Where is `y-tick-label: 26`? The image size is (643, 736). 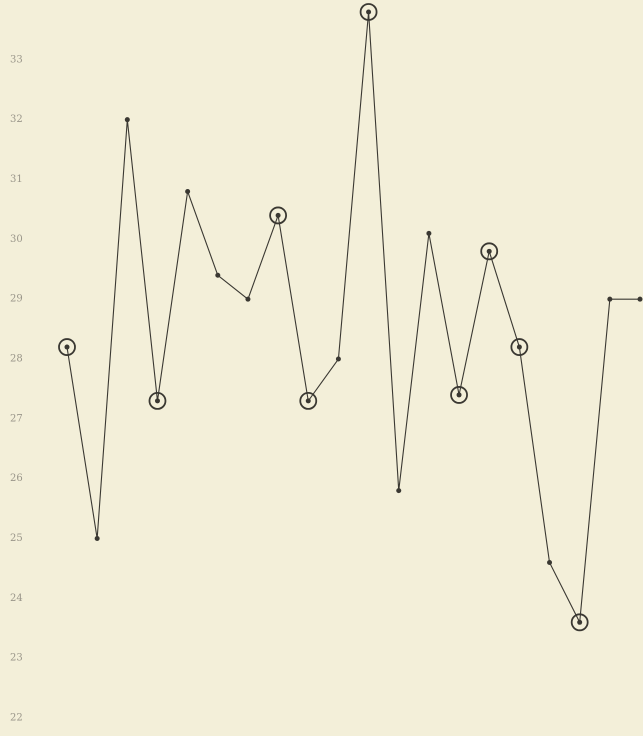
y-tick-label: 26 is located at coordinates (16, 478).